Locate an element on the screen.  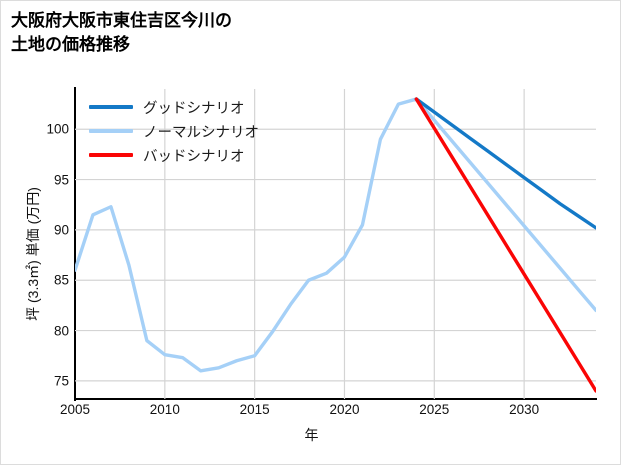
legend-item: グッドシナリオ is located at coordinates (199, 107).